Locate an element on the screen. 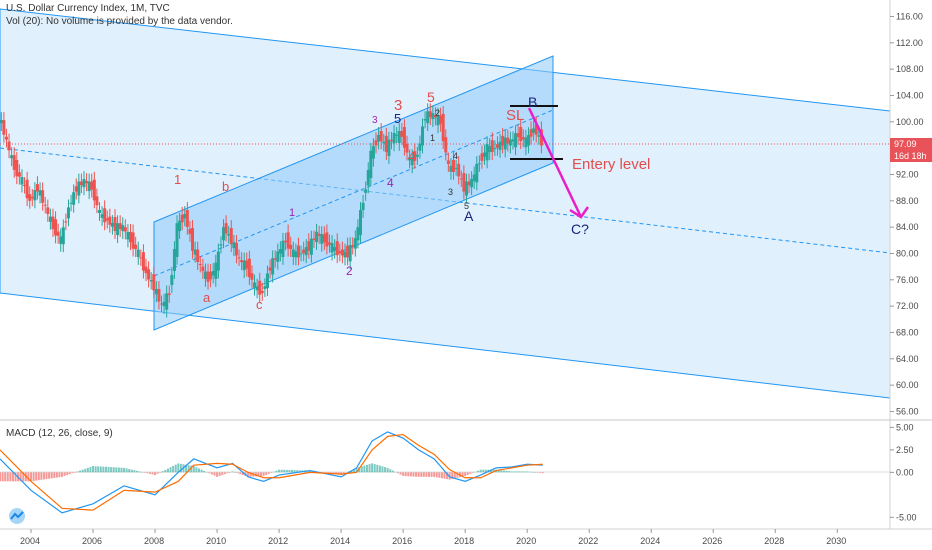 Image resolution: width=932 pixels, height=550 pixels. price-tick-label: 100.00 is located at coordinates (910, 122).